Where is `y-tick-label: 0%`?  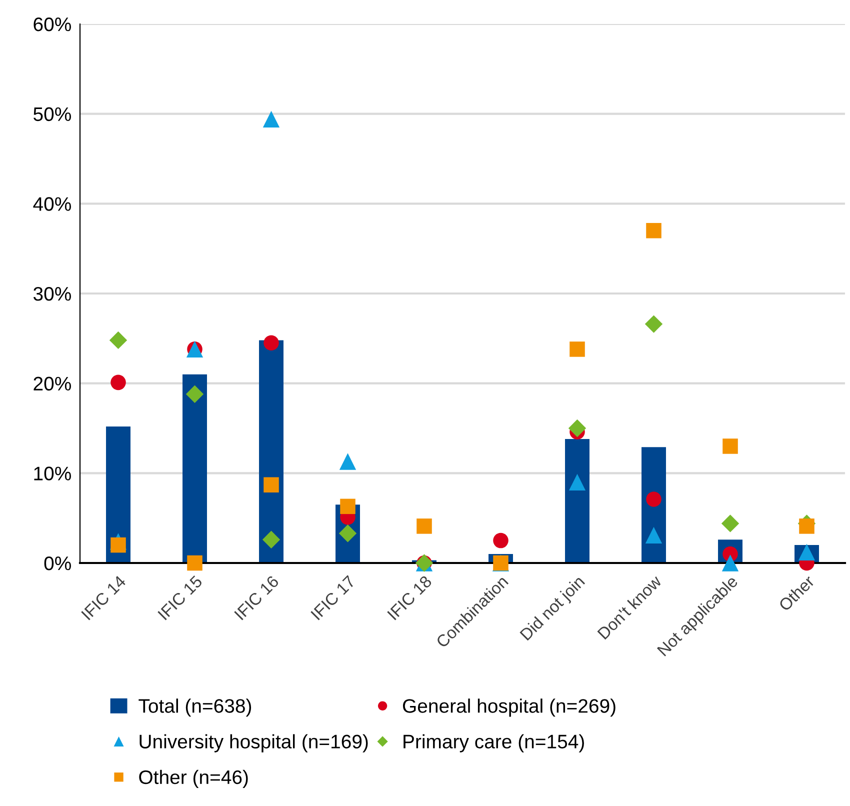 y-tick-label: 0% is located at coordinates (57, 563).